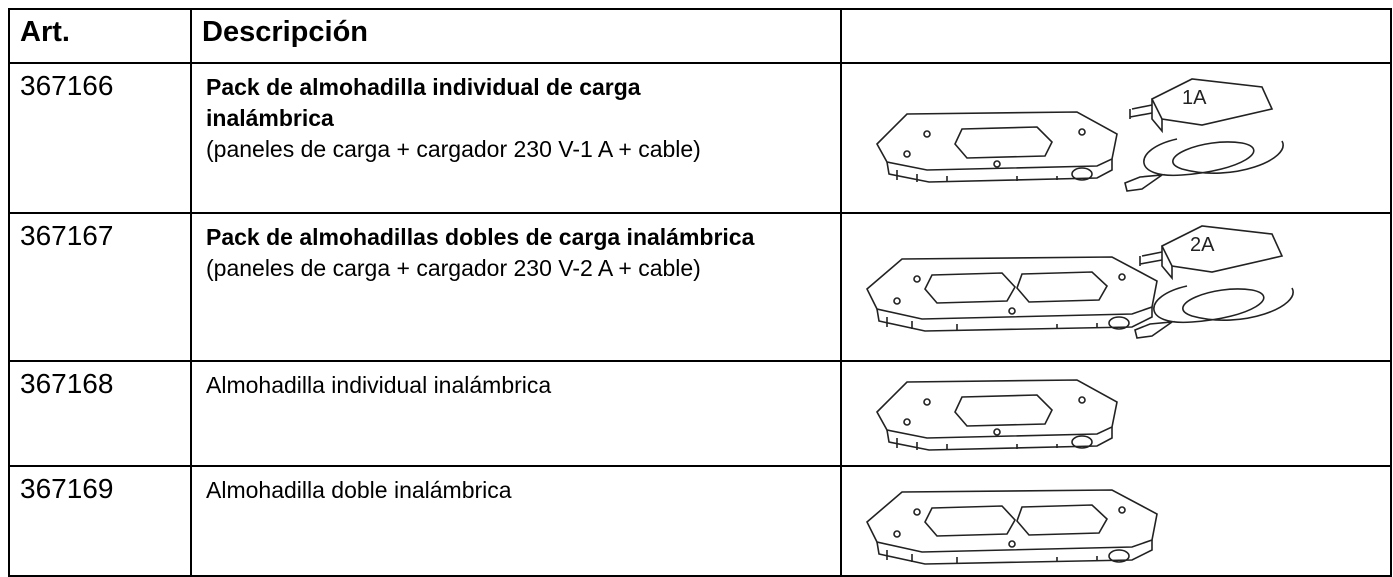  I want to click on product-image: 1A, so click(1116, 138).